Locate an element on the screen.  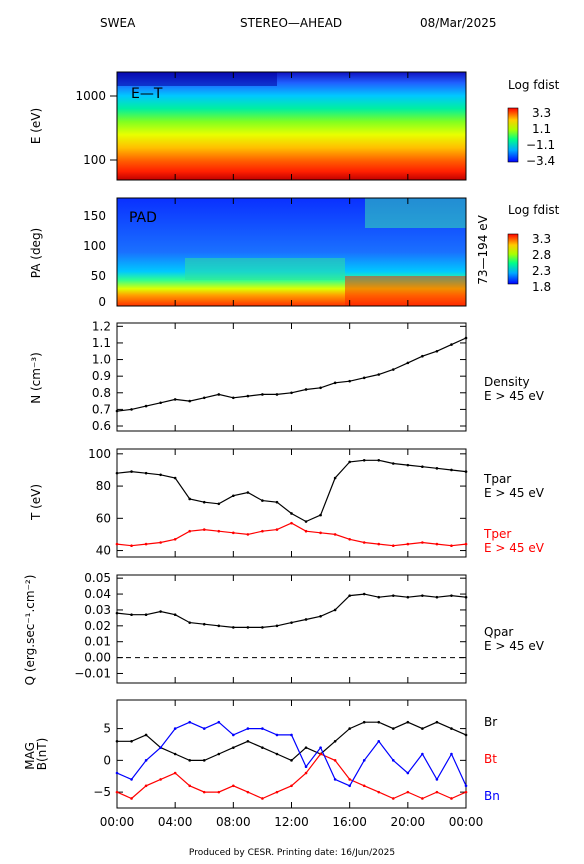
pad-ytick: 100 is located at coordinates (94, 246).